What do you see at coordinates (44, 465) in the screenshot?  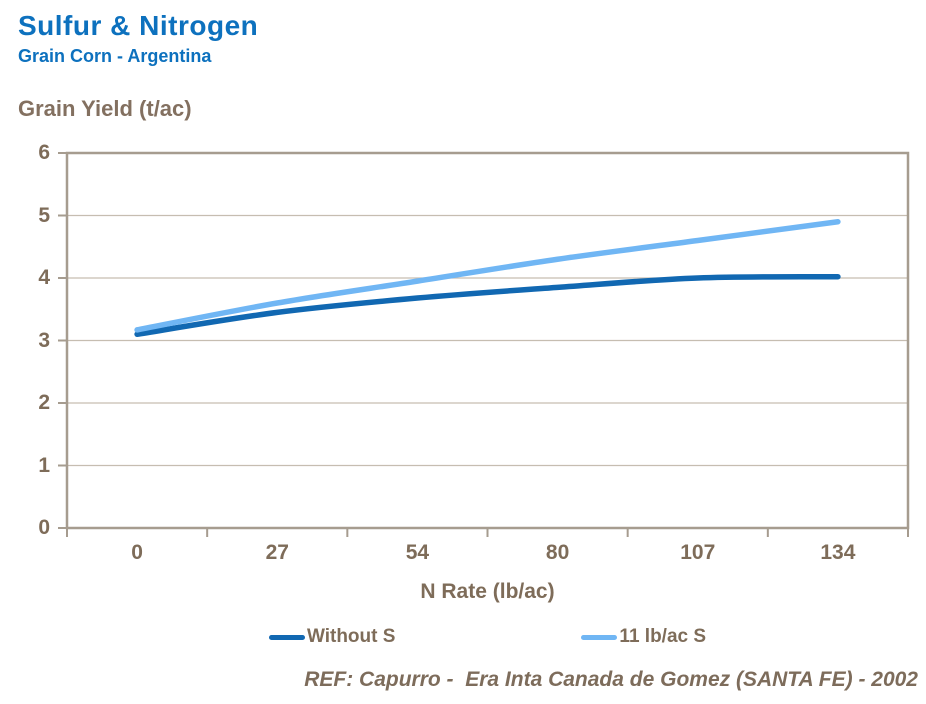 I see `y-tick-label-1: 1` at bounding box center [44, 465].